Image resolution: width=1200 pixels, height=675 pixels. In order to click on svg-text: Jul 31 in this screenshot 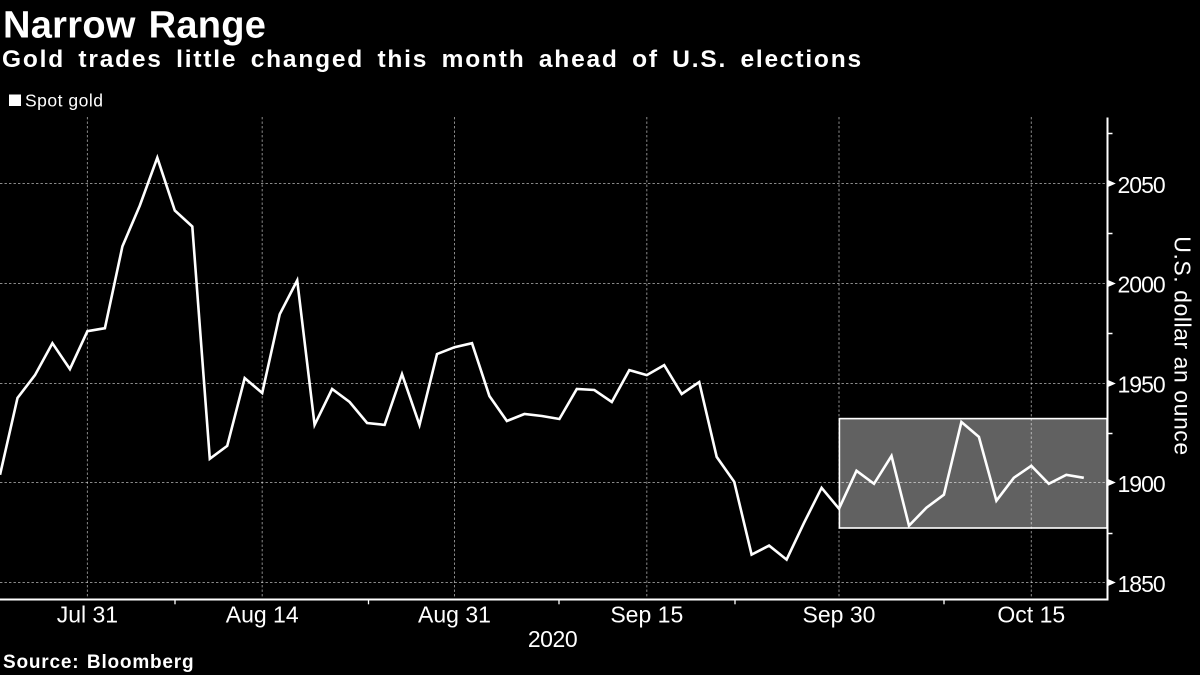, I will do `click(87, 614)`.